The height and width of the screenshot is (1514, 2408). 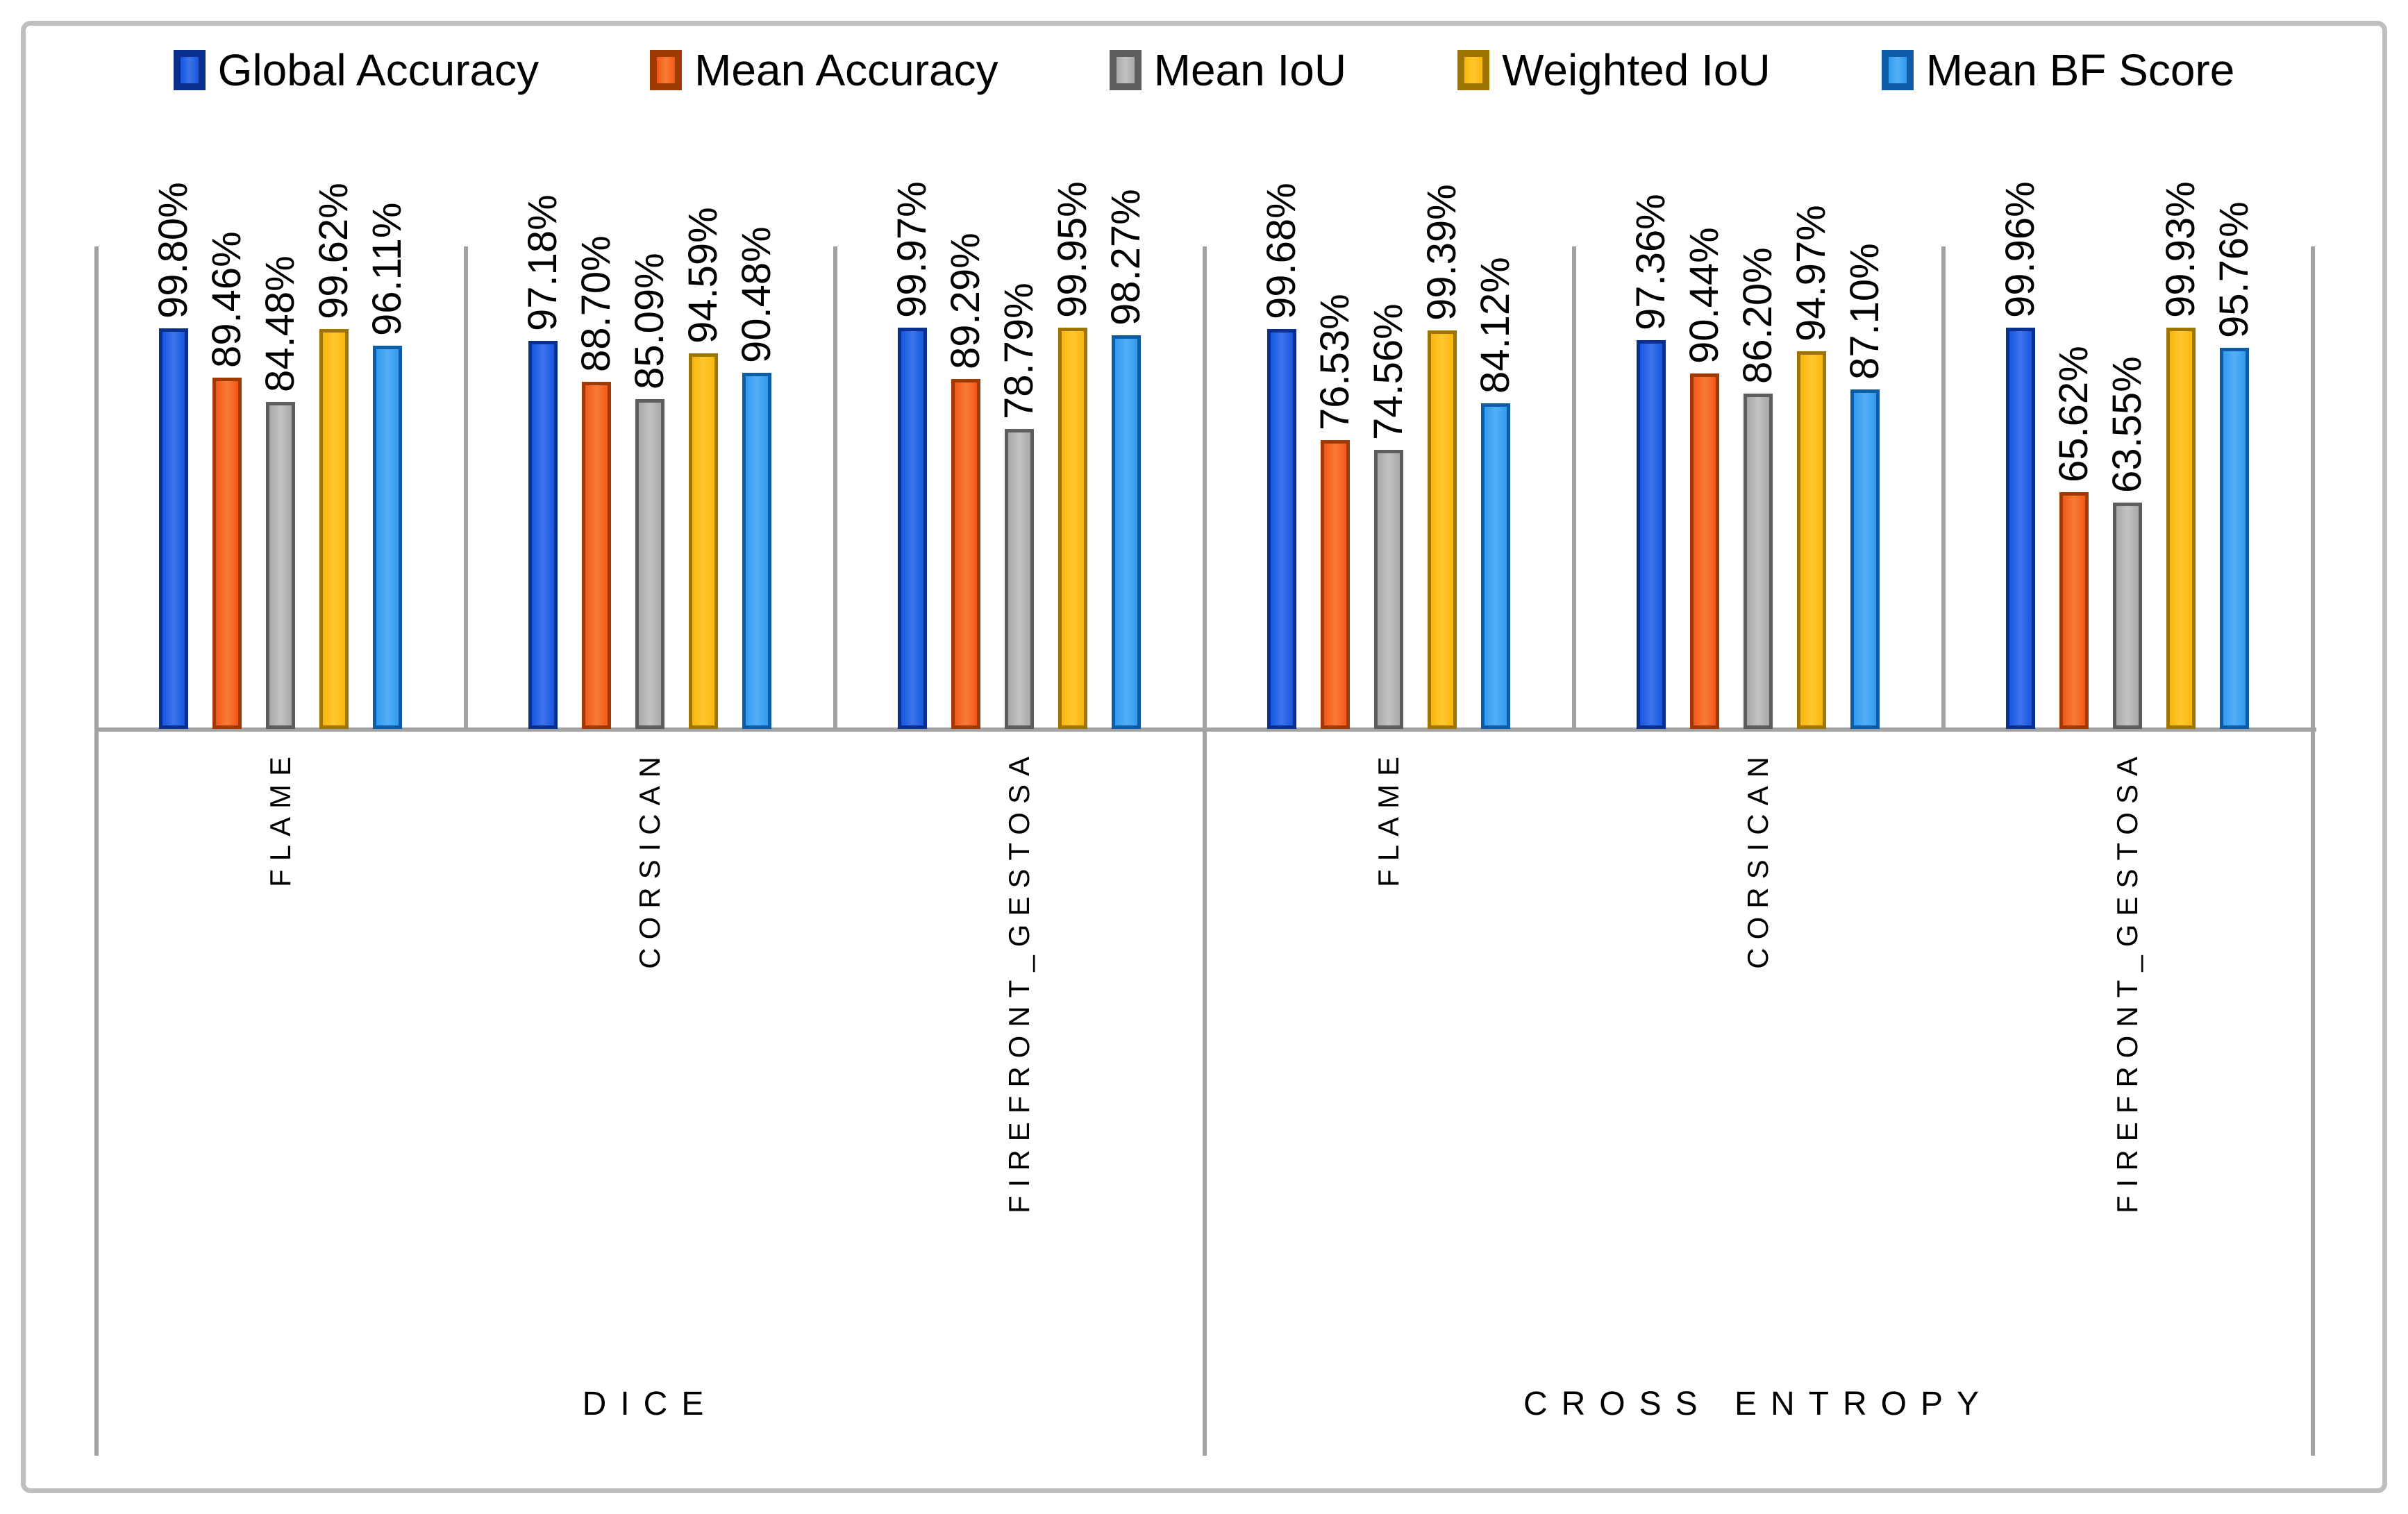 I want to click on bar-value-label: 99.62%, so click(x=334, y=251).